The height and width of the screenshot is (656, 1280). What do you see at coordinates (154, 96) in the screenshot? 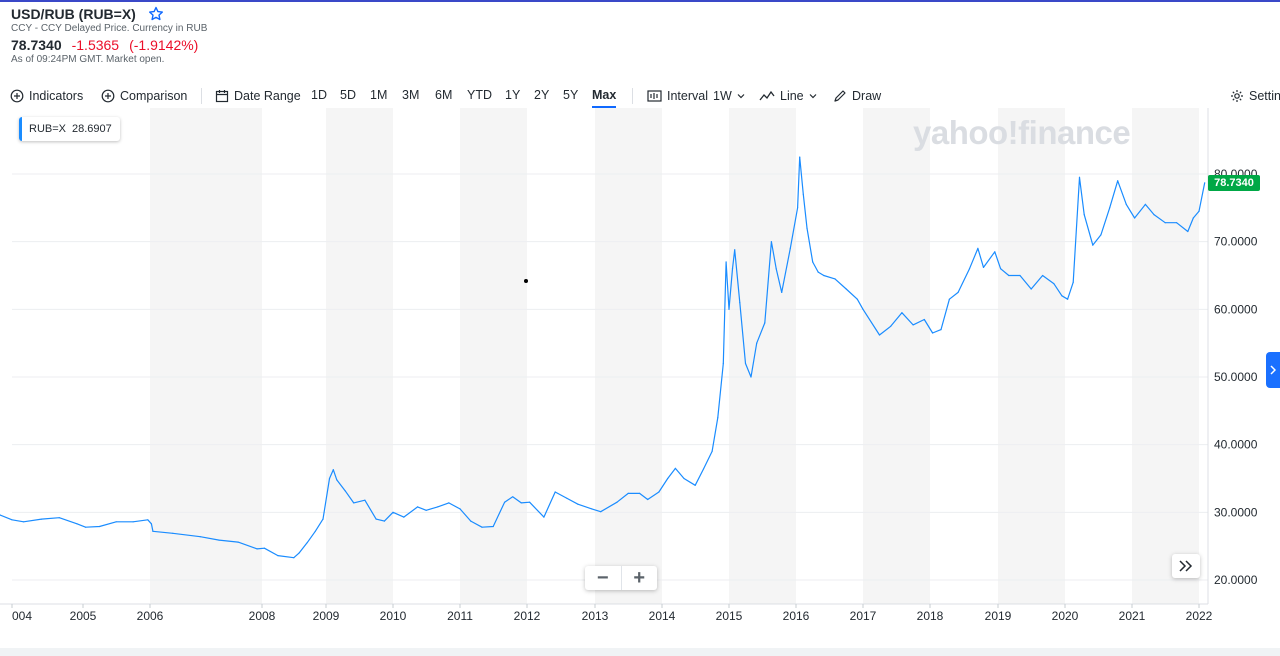
I see `comparison-label: Comparison` at bounding box center [154, 96].